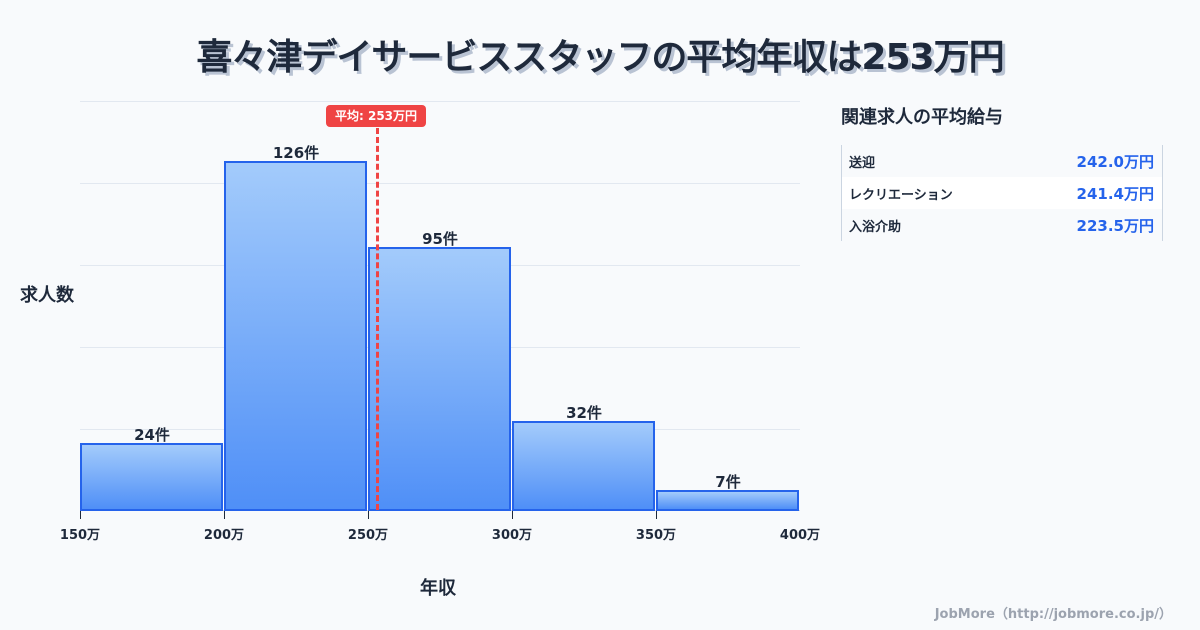  I want to click on related-job-salary: 223.5万円, so click(1115, 225).